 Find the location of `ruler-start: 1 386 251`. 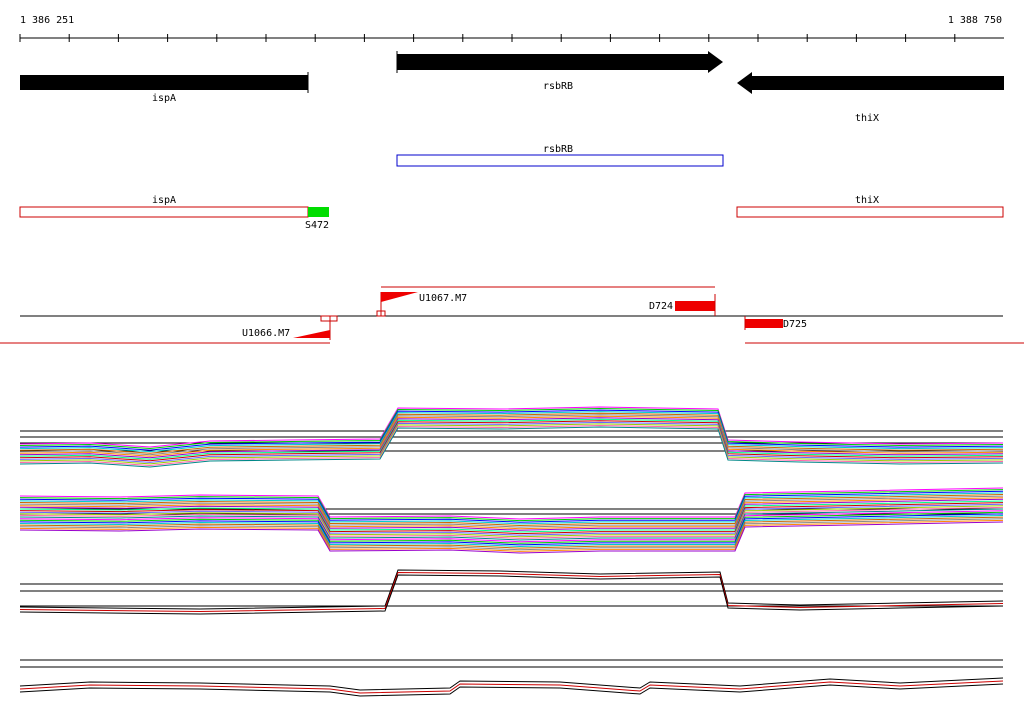

ruler-start: 1 386 251 is located at coordinates (47, 20).